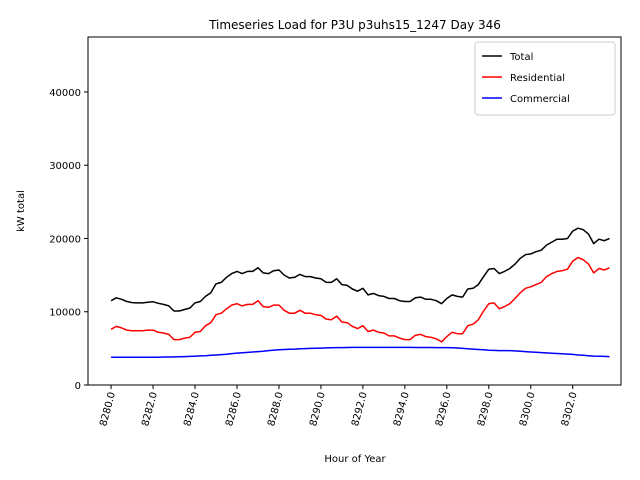 The image size is (640, 480). Describe the element at coordinates (65, 93) in the screenshot. I see `y-tick-label: 40000` at that location.